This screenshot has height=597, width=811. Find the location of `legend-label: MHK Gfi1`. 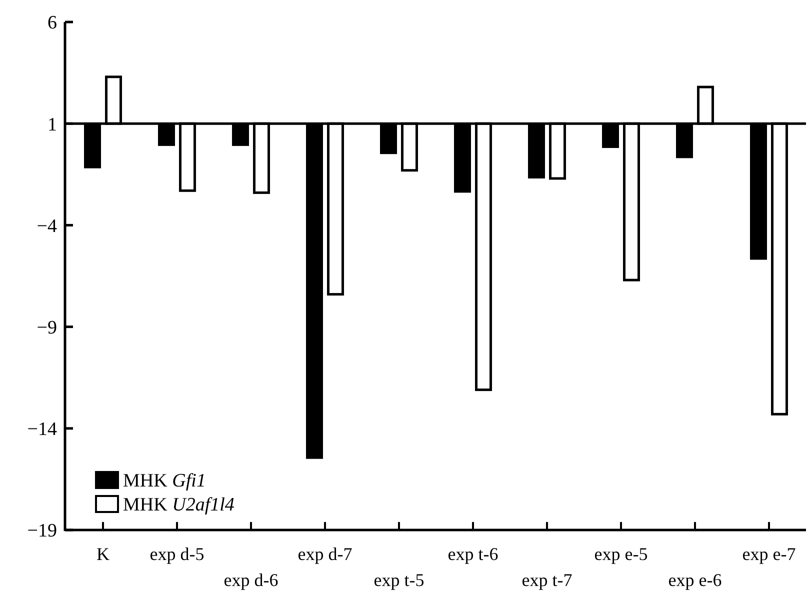

legend-label: MHK Gfi1 is located at coordinates (164, 481).